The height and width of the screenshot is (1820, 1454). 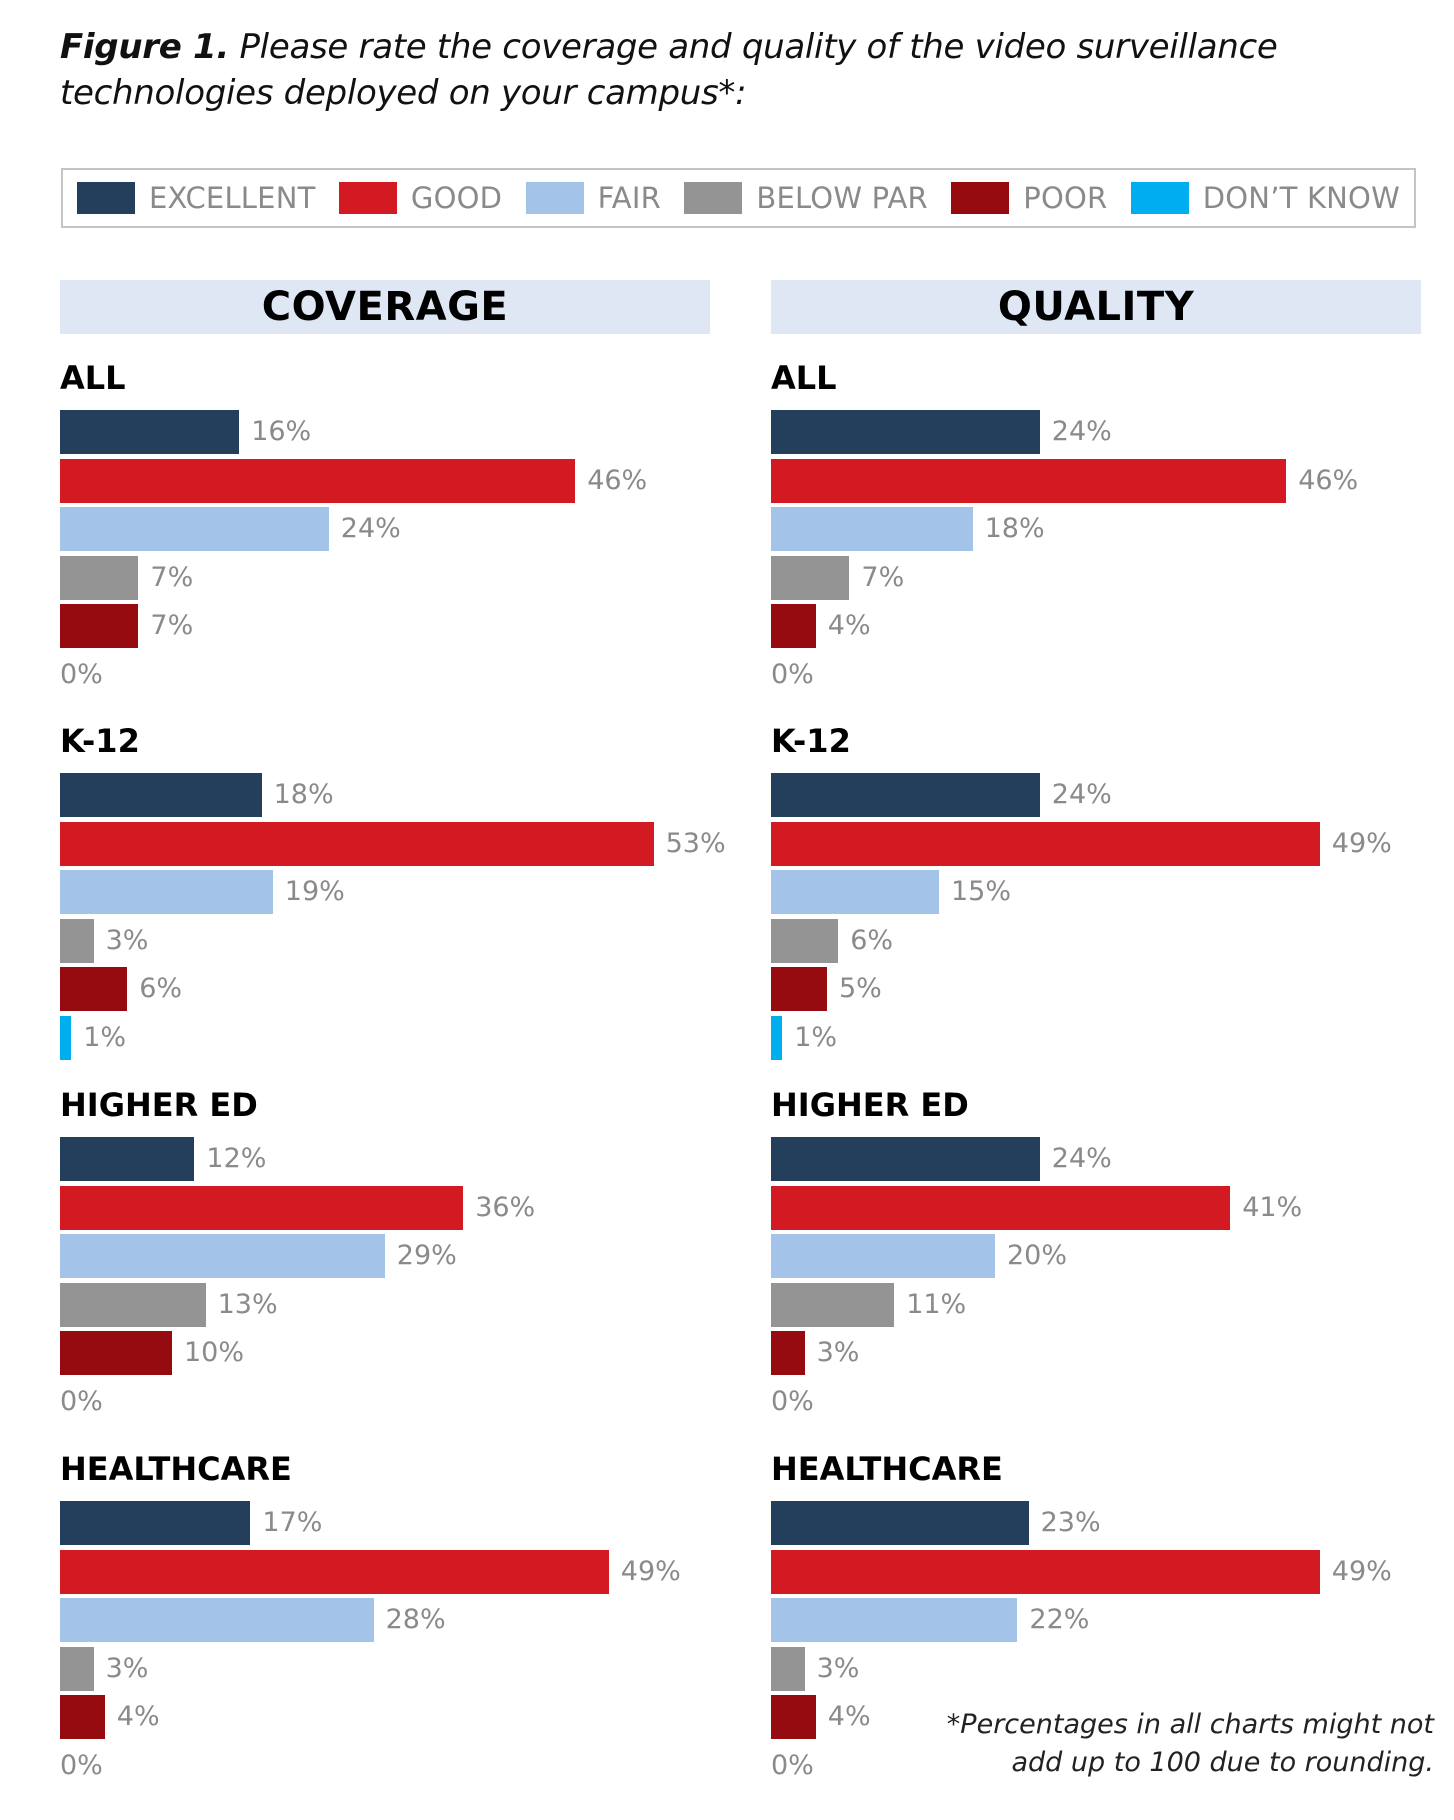 What do you see at coordinates (292, 1522) in the screenshot?
I see `bar-value-label: 17%` at bounding box center [292, 1522].